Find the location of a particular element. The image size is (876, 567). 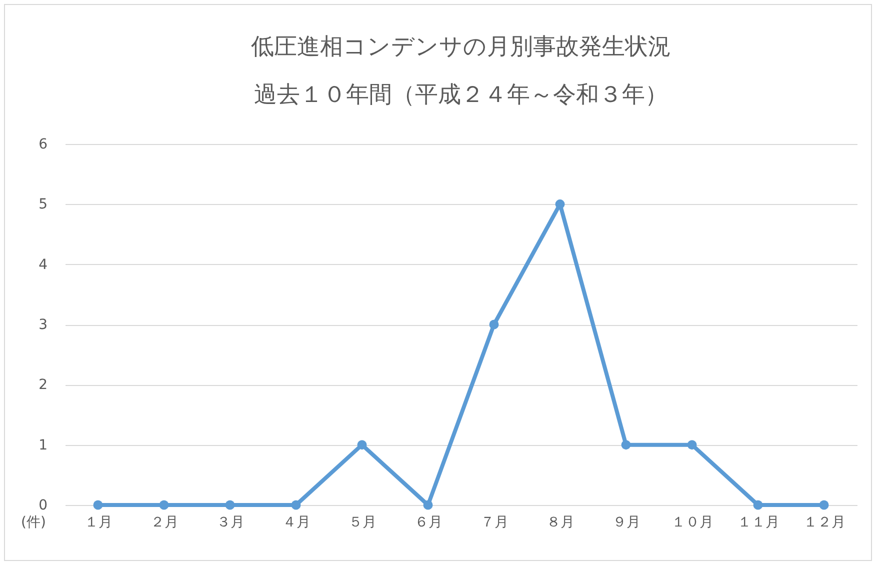

x-tick-label: ９月 is located at coordinates (626, 522).